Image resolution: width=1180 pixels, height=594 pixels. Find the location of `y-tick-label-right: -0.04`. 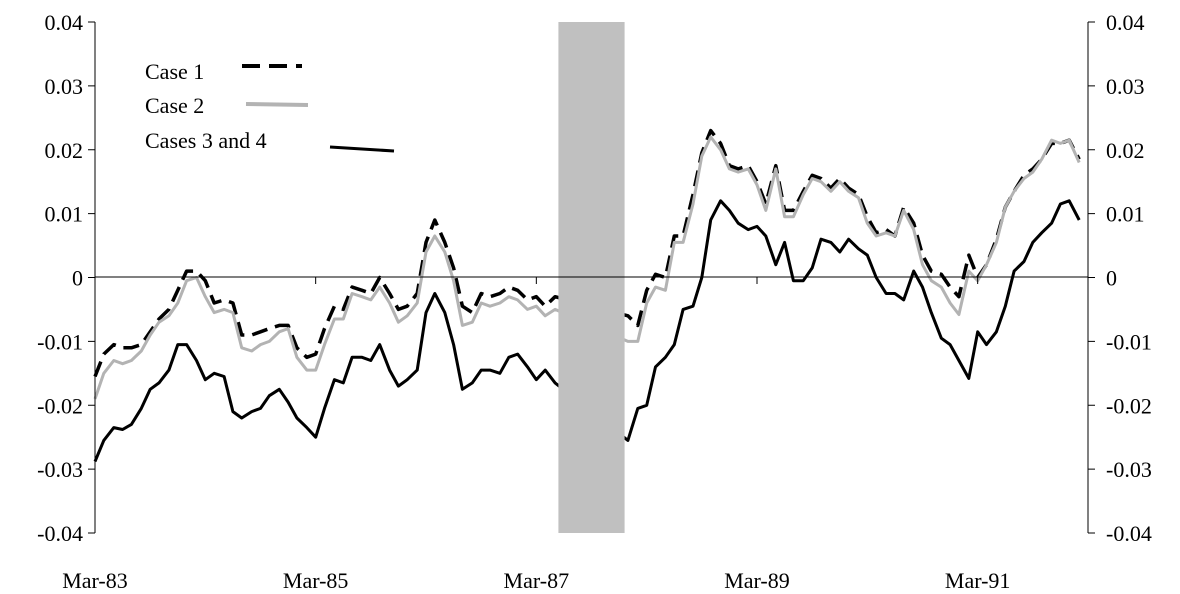

y-tick-label-right: -0.04 is located at coordinates (1129, 533).